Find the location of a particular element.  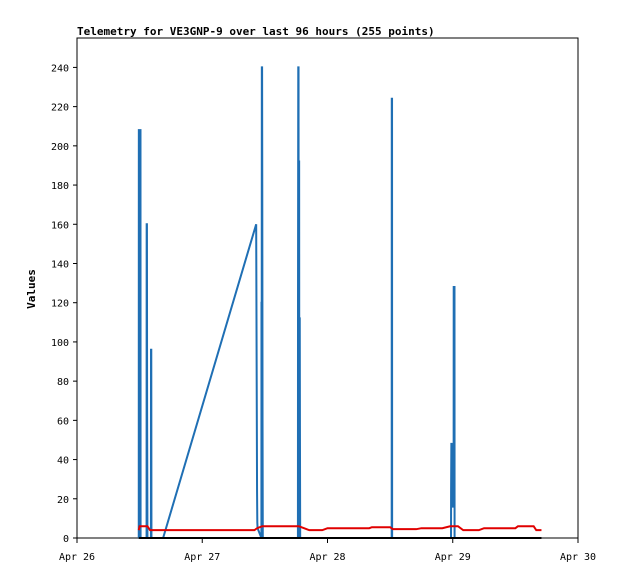

y-tick-label: 200 is located at coordinates (60, 147).